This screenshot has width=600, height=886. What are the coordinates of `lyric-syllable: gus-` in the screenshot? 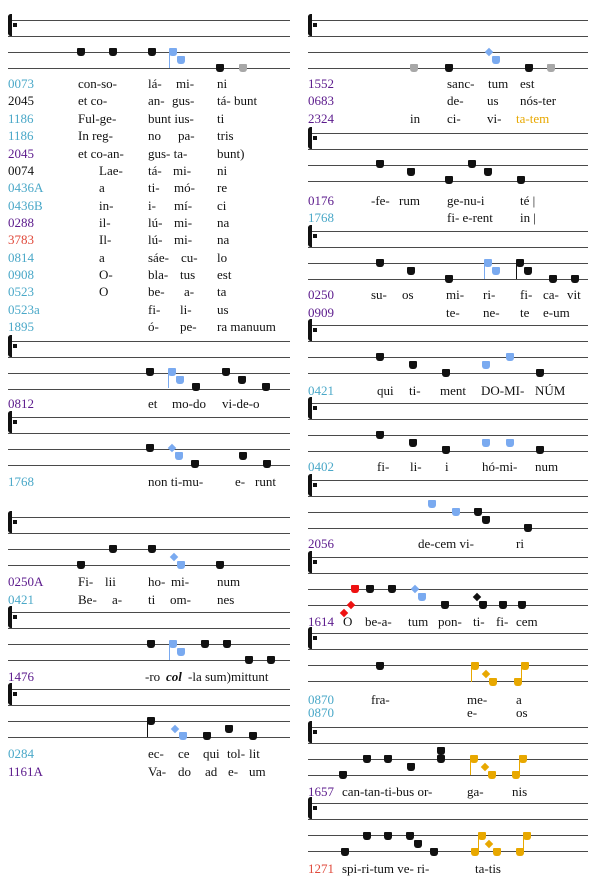 It's located at (183, 100).